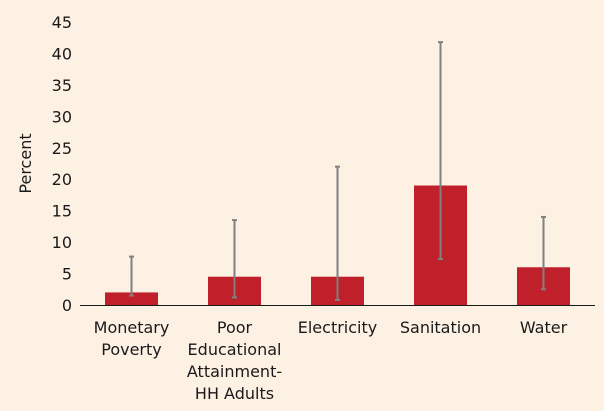  What do you see at coordinates (544, 327) in the screenshot?
I see `category-label: Water` at bounding box center [544, 327].